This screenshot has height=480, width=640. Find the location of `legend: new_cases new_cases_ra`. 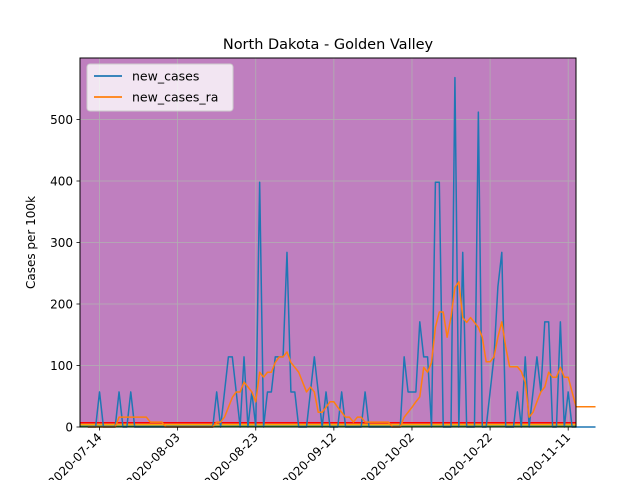

legend: new_cases new_cases_ra is located at coordinates (160, 87).